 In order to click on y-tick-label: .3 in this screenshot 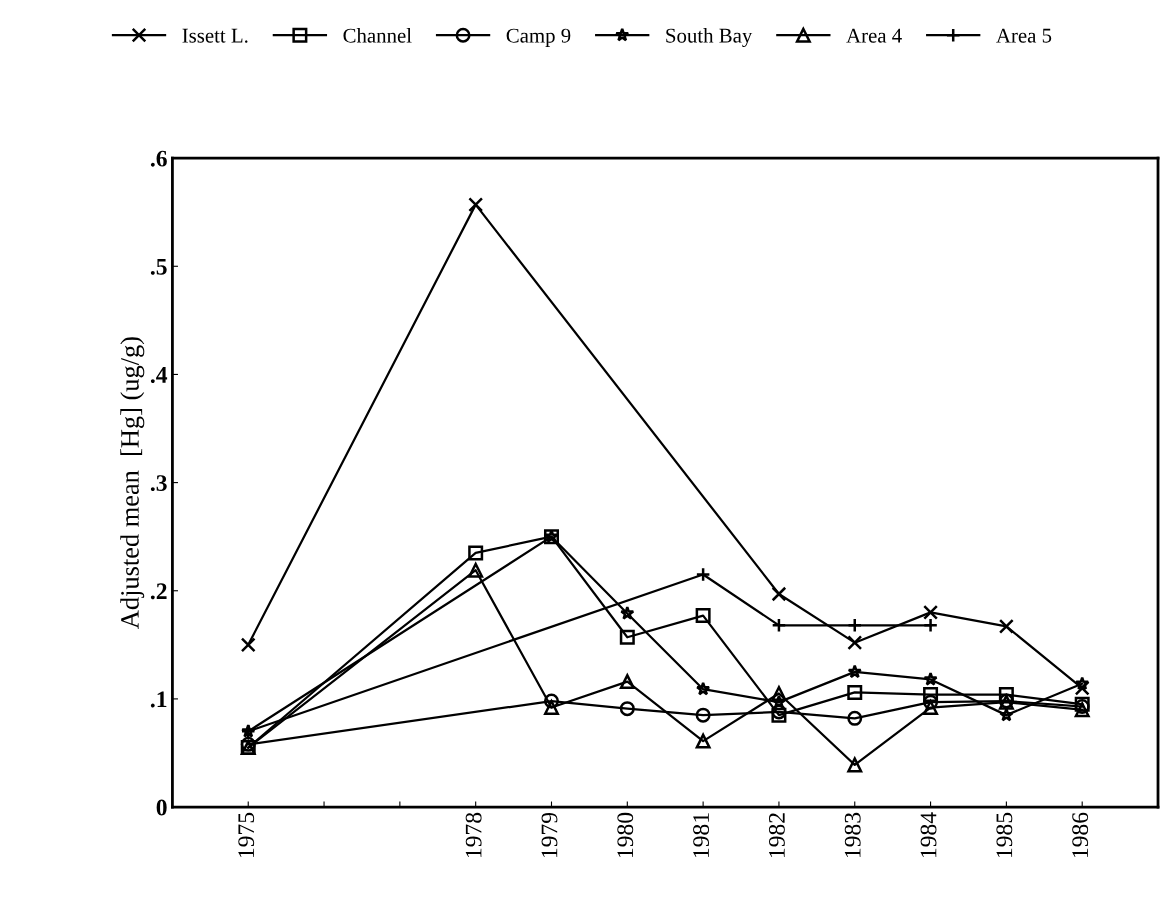, I will do `click(158, 483)`.